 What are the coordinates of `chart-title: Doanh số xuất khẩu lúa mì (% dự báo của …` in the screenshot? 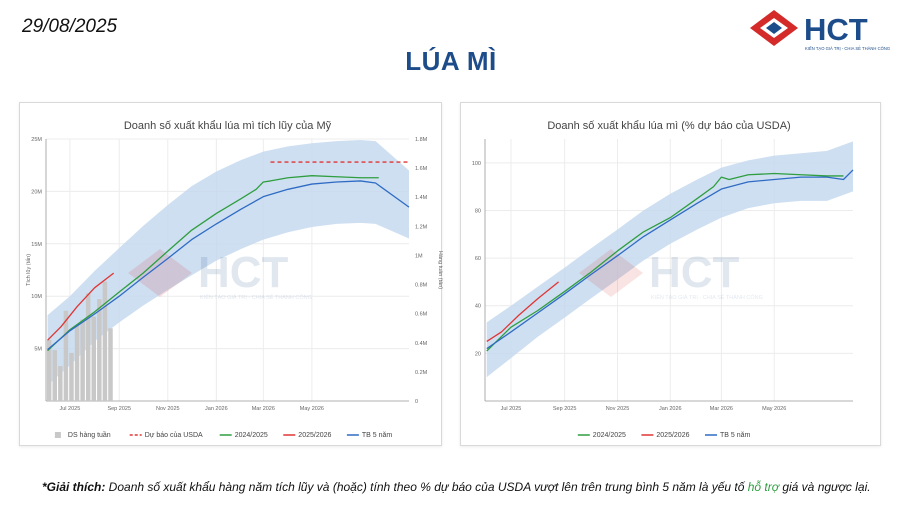 It's located at (668, 126).